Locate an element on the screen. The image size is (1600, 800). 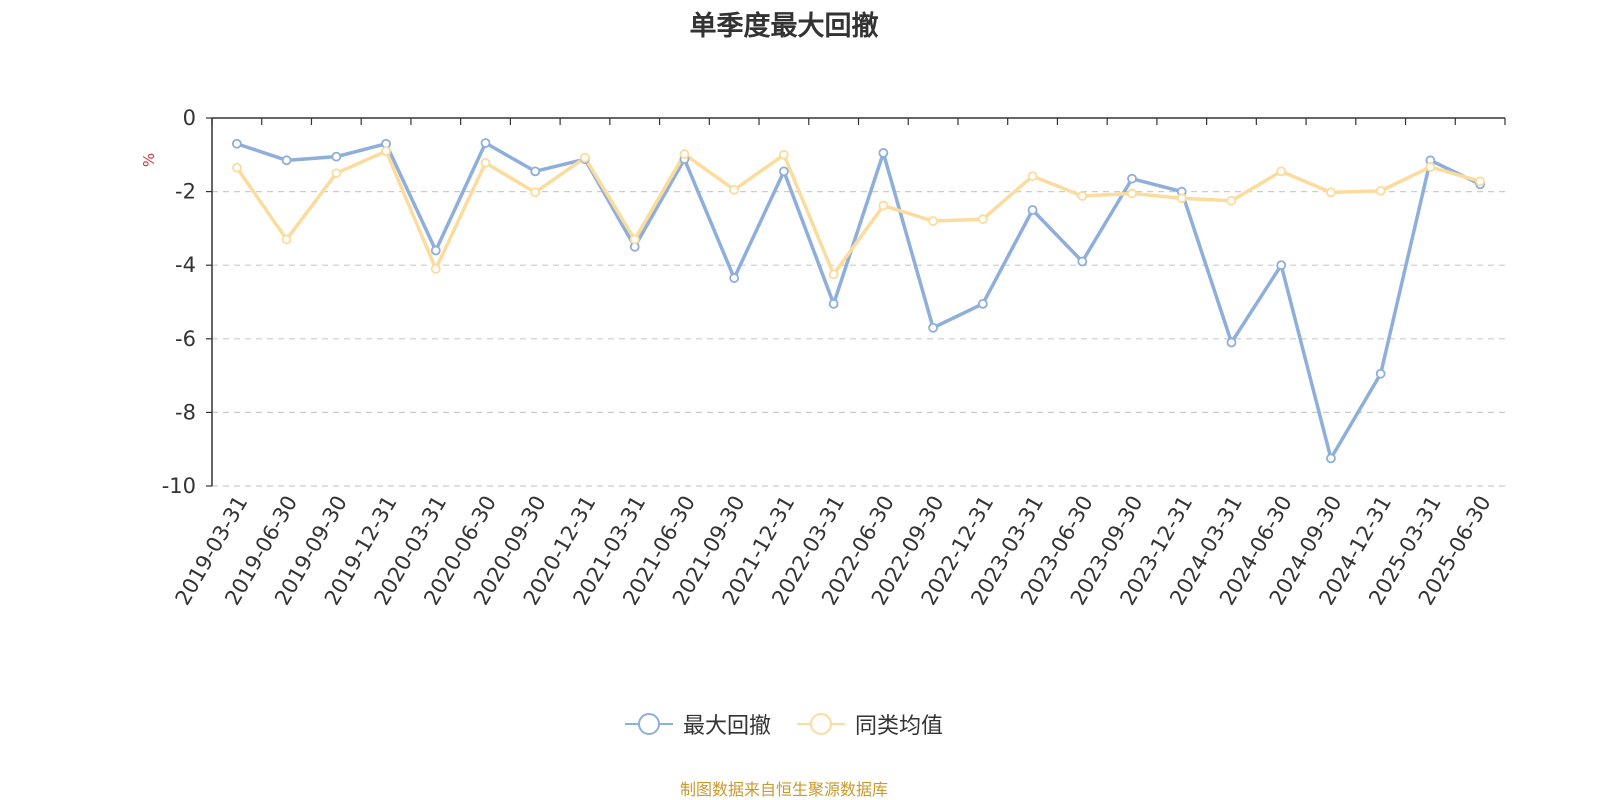
y-axis-label: % is located at coordinates (149, 160).